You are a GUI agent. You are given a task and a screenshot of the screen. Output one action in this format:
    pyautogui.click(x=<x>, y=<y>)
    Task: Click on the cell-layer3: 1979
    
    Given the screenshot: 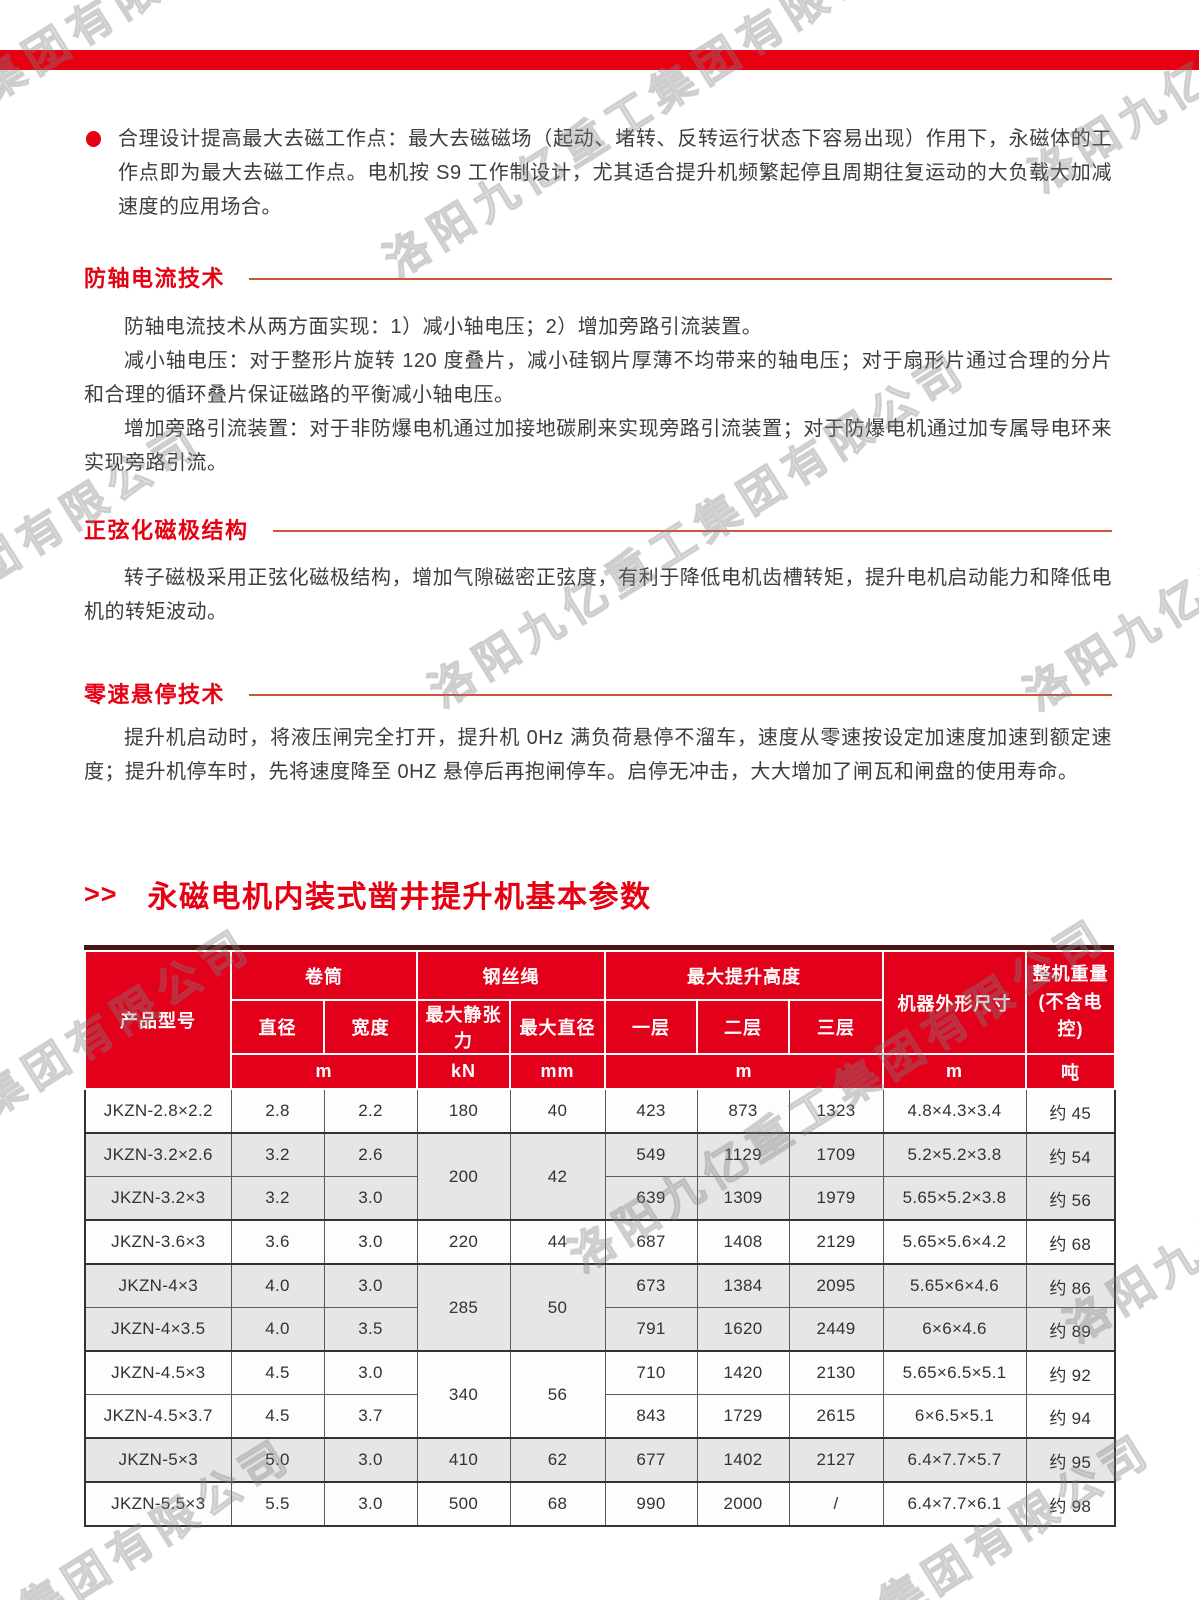 What is the action you would take?
    pyautogui.click(x=836, y=1198)
    